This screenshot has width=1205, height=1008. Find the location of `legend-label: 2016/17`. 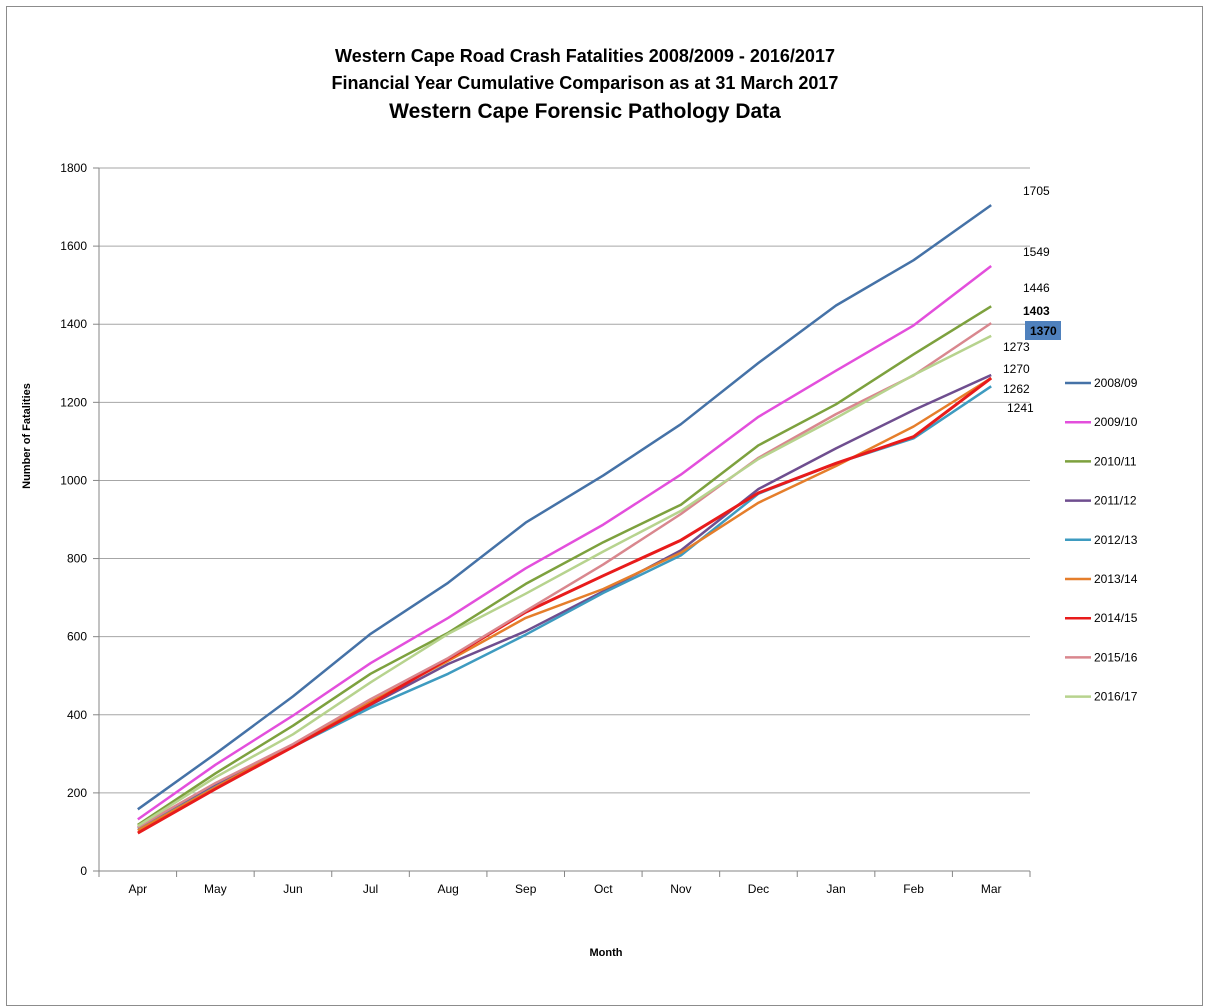

legend-label: 2016/17 is located at coordinates (1116, 697).